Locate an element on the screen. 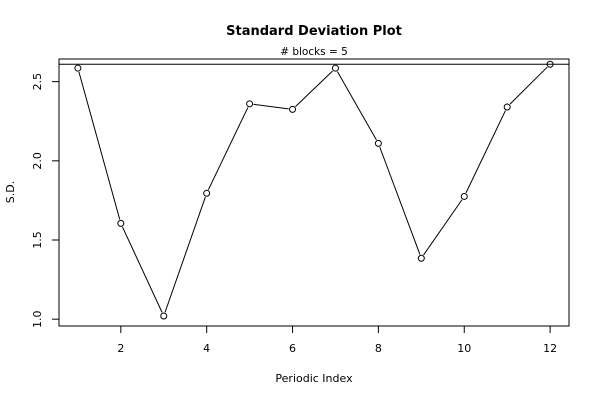 Image resolution: width=599 pixels, height=400 pixels. y-axis-label: S.D. is located at coordinates (10, 192).